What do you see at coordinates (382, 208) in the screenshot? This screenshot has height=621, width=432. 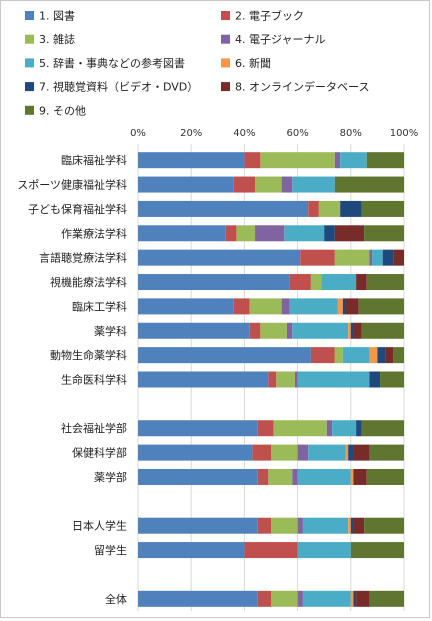 I see `bar-segment-row3-series9` at bounding box center [382, 208].